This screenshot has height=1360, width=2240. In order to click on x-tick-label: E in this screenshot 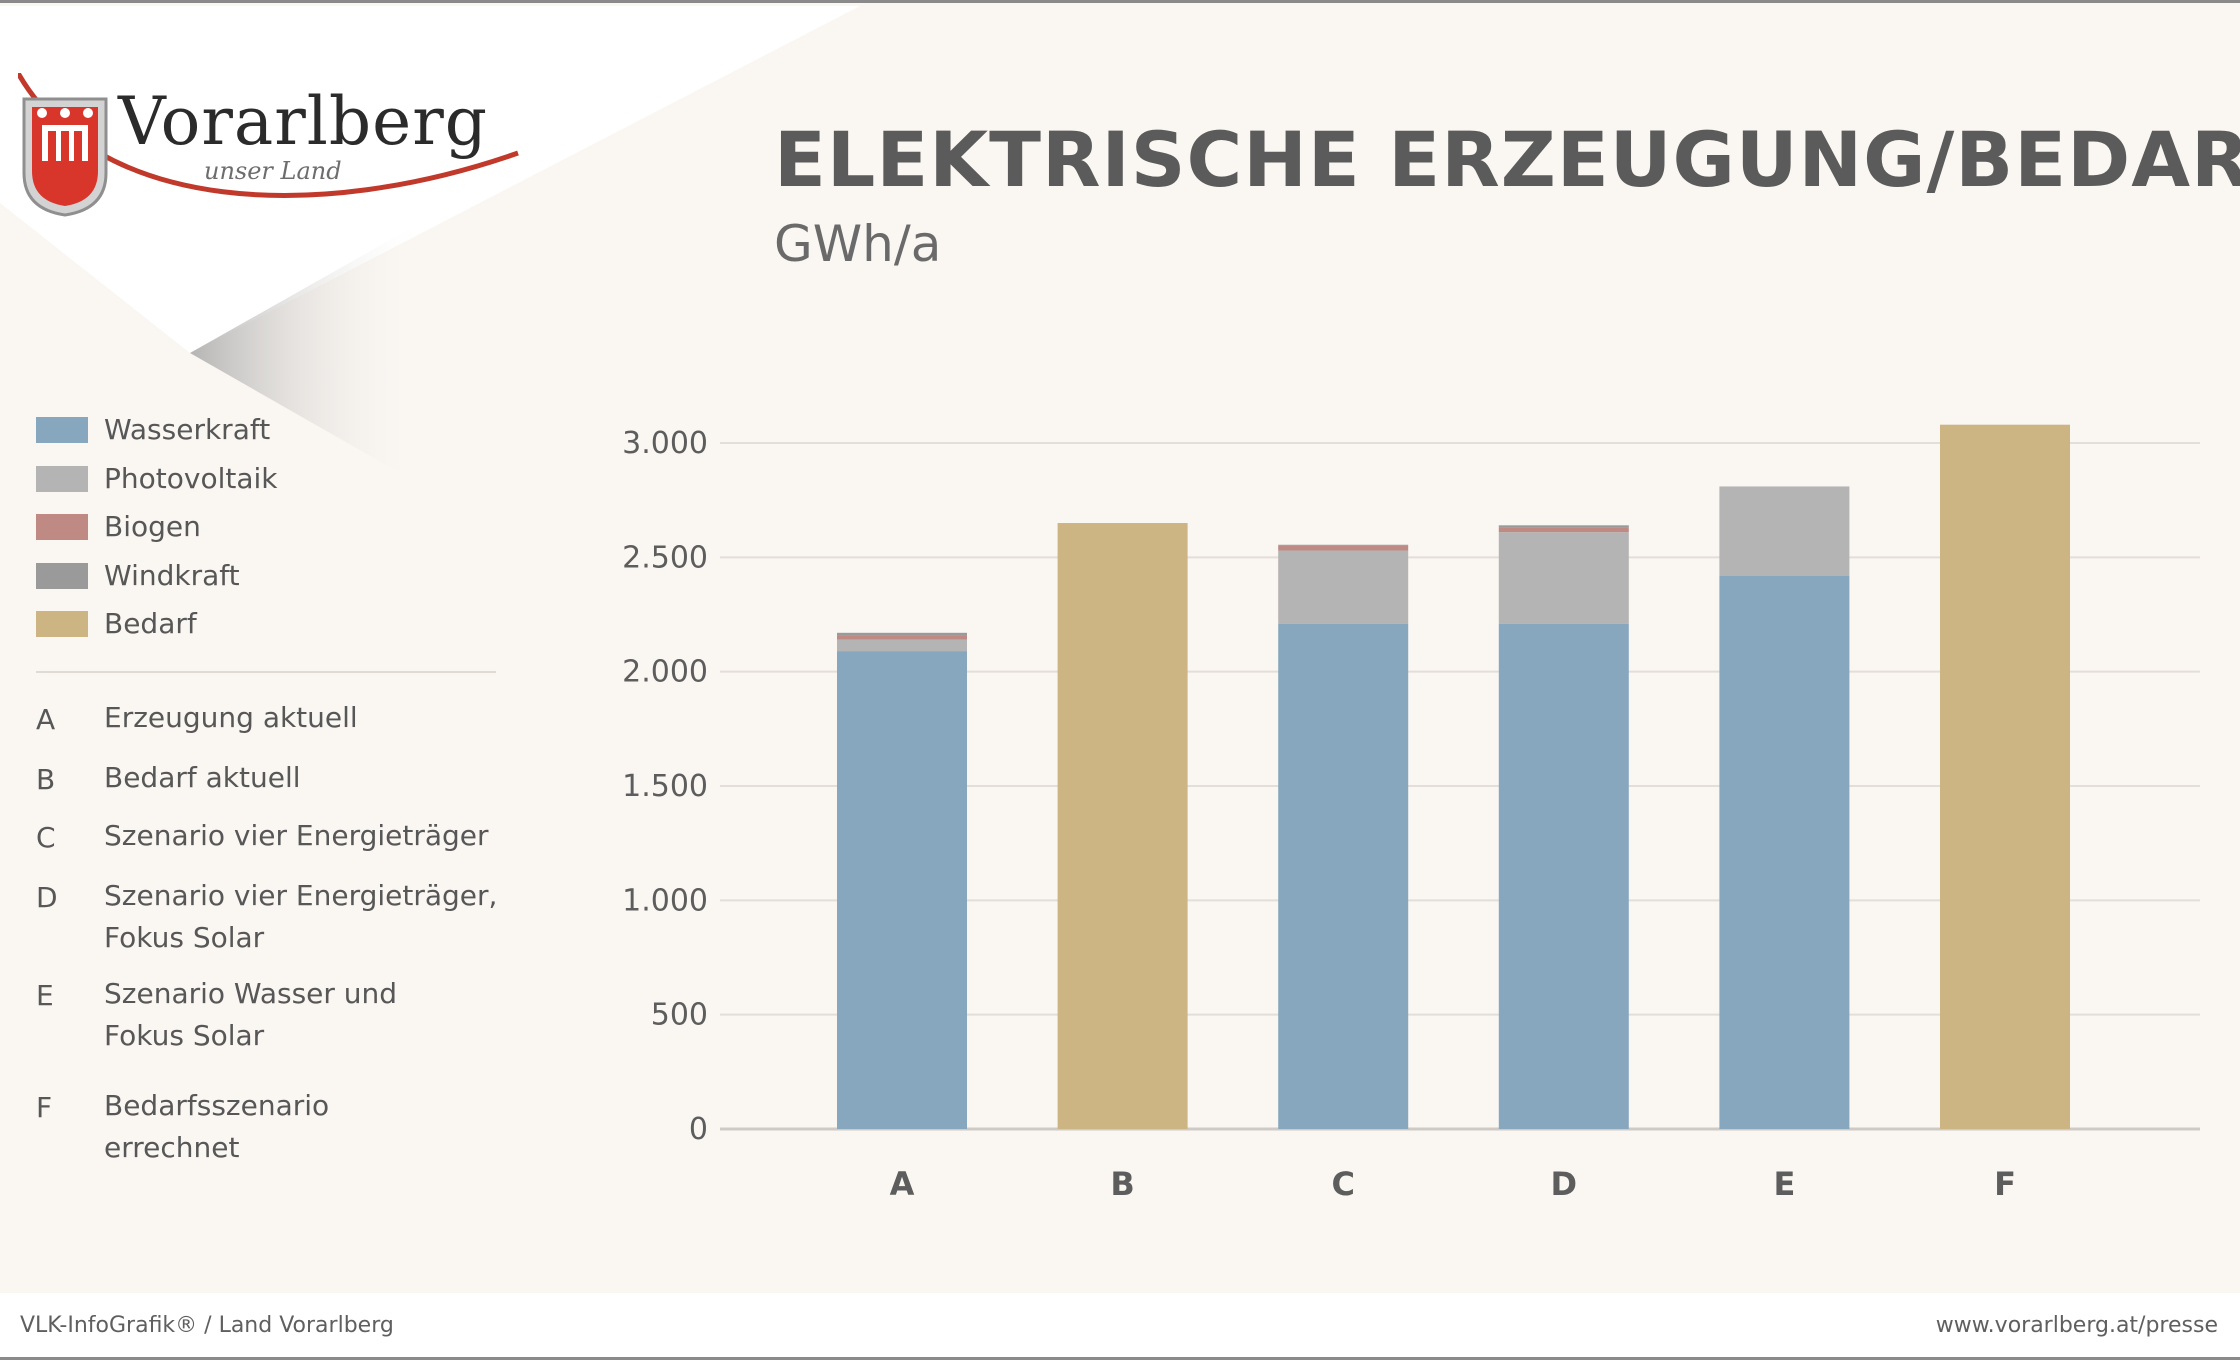, I will do `click(1784, 1184)`.